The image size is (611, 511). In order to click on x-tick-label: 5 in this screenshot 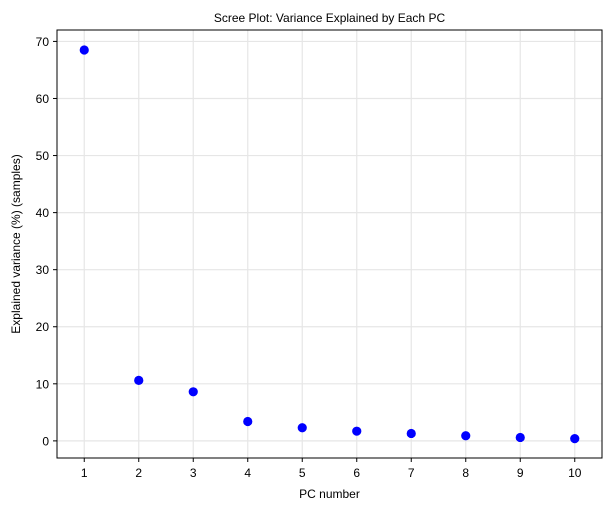, I will do `click(302, 473)`.